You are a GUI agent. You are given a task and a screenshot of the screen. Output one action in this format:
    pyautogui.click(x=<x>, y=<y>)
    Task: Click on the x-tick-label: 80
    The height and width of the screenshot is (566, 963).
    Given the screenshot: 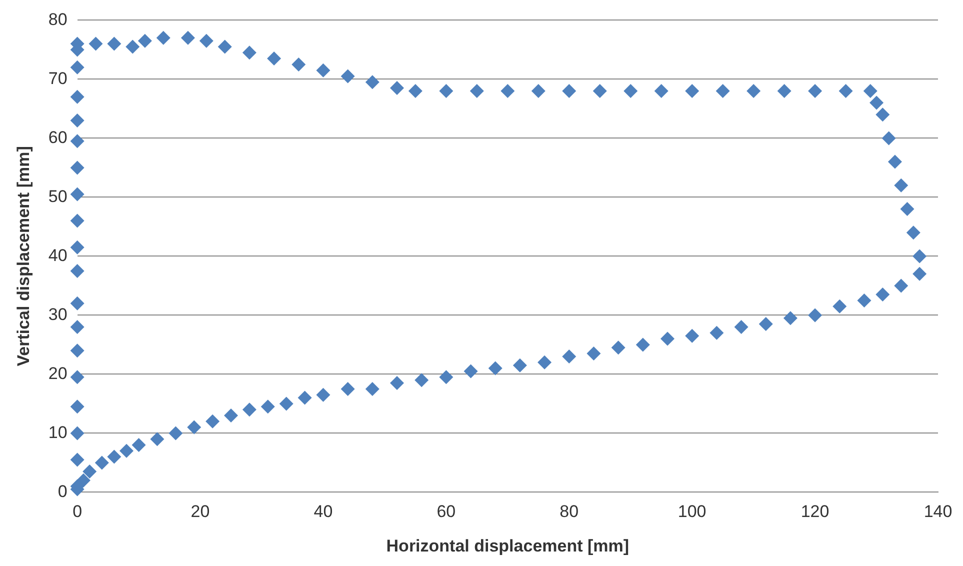 What is the action you would take?
    pyautogui.click(x=569, y=512)
    